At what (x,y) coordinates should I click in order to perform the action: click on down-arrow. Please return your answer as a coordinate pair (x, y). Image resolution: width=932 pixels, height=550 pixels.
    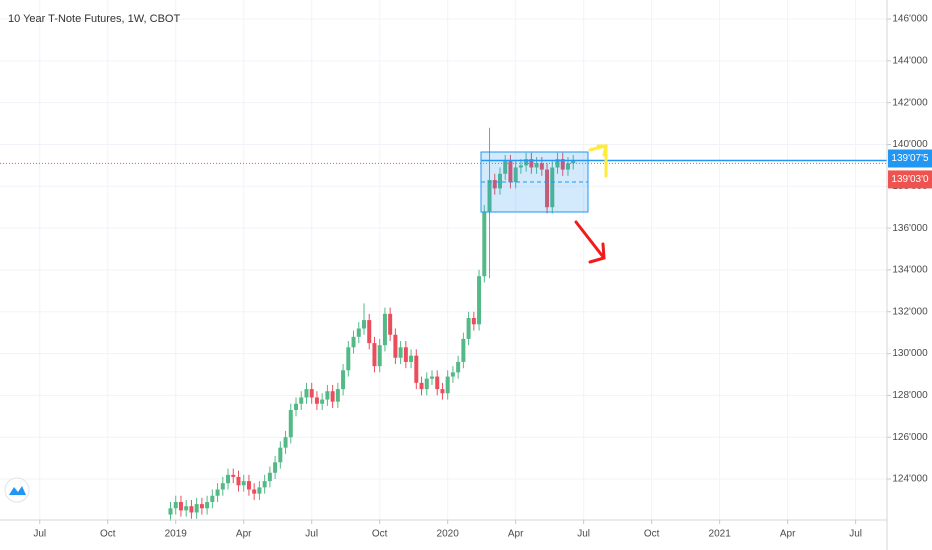
    Looking at the image, I should click on (590, 242).